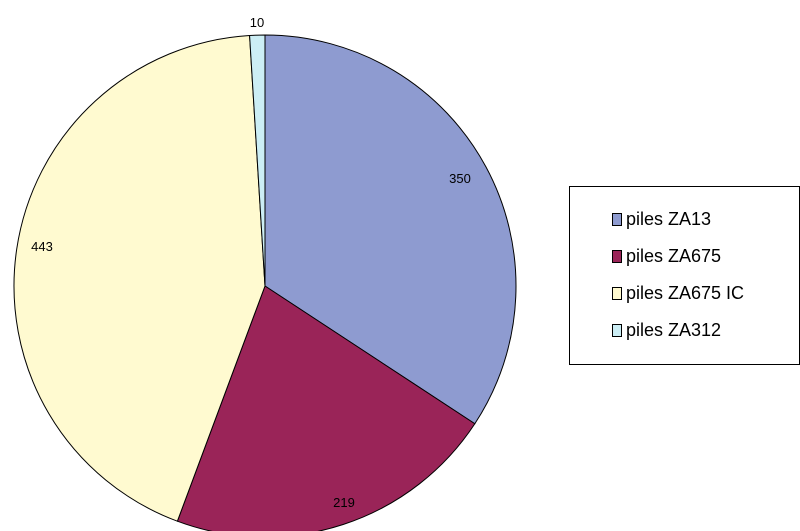 The height and width of the screenshot is (531, 800). I want to click on legend-label-piles-za675-ic: piles ZA675 IC, so click(685, 293).